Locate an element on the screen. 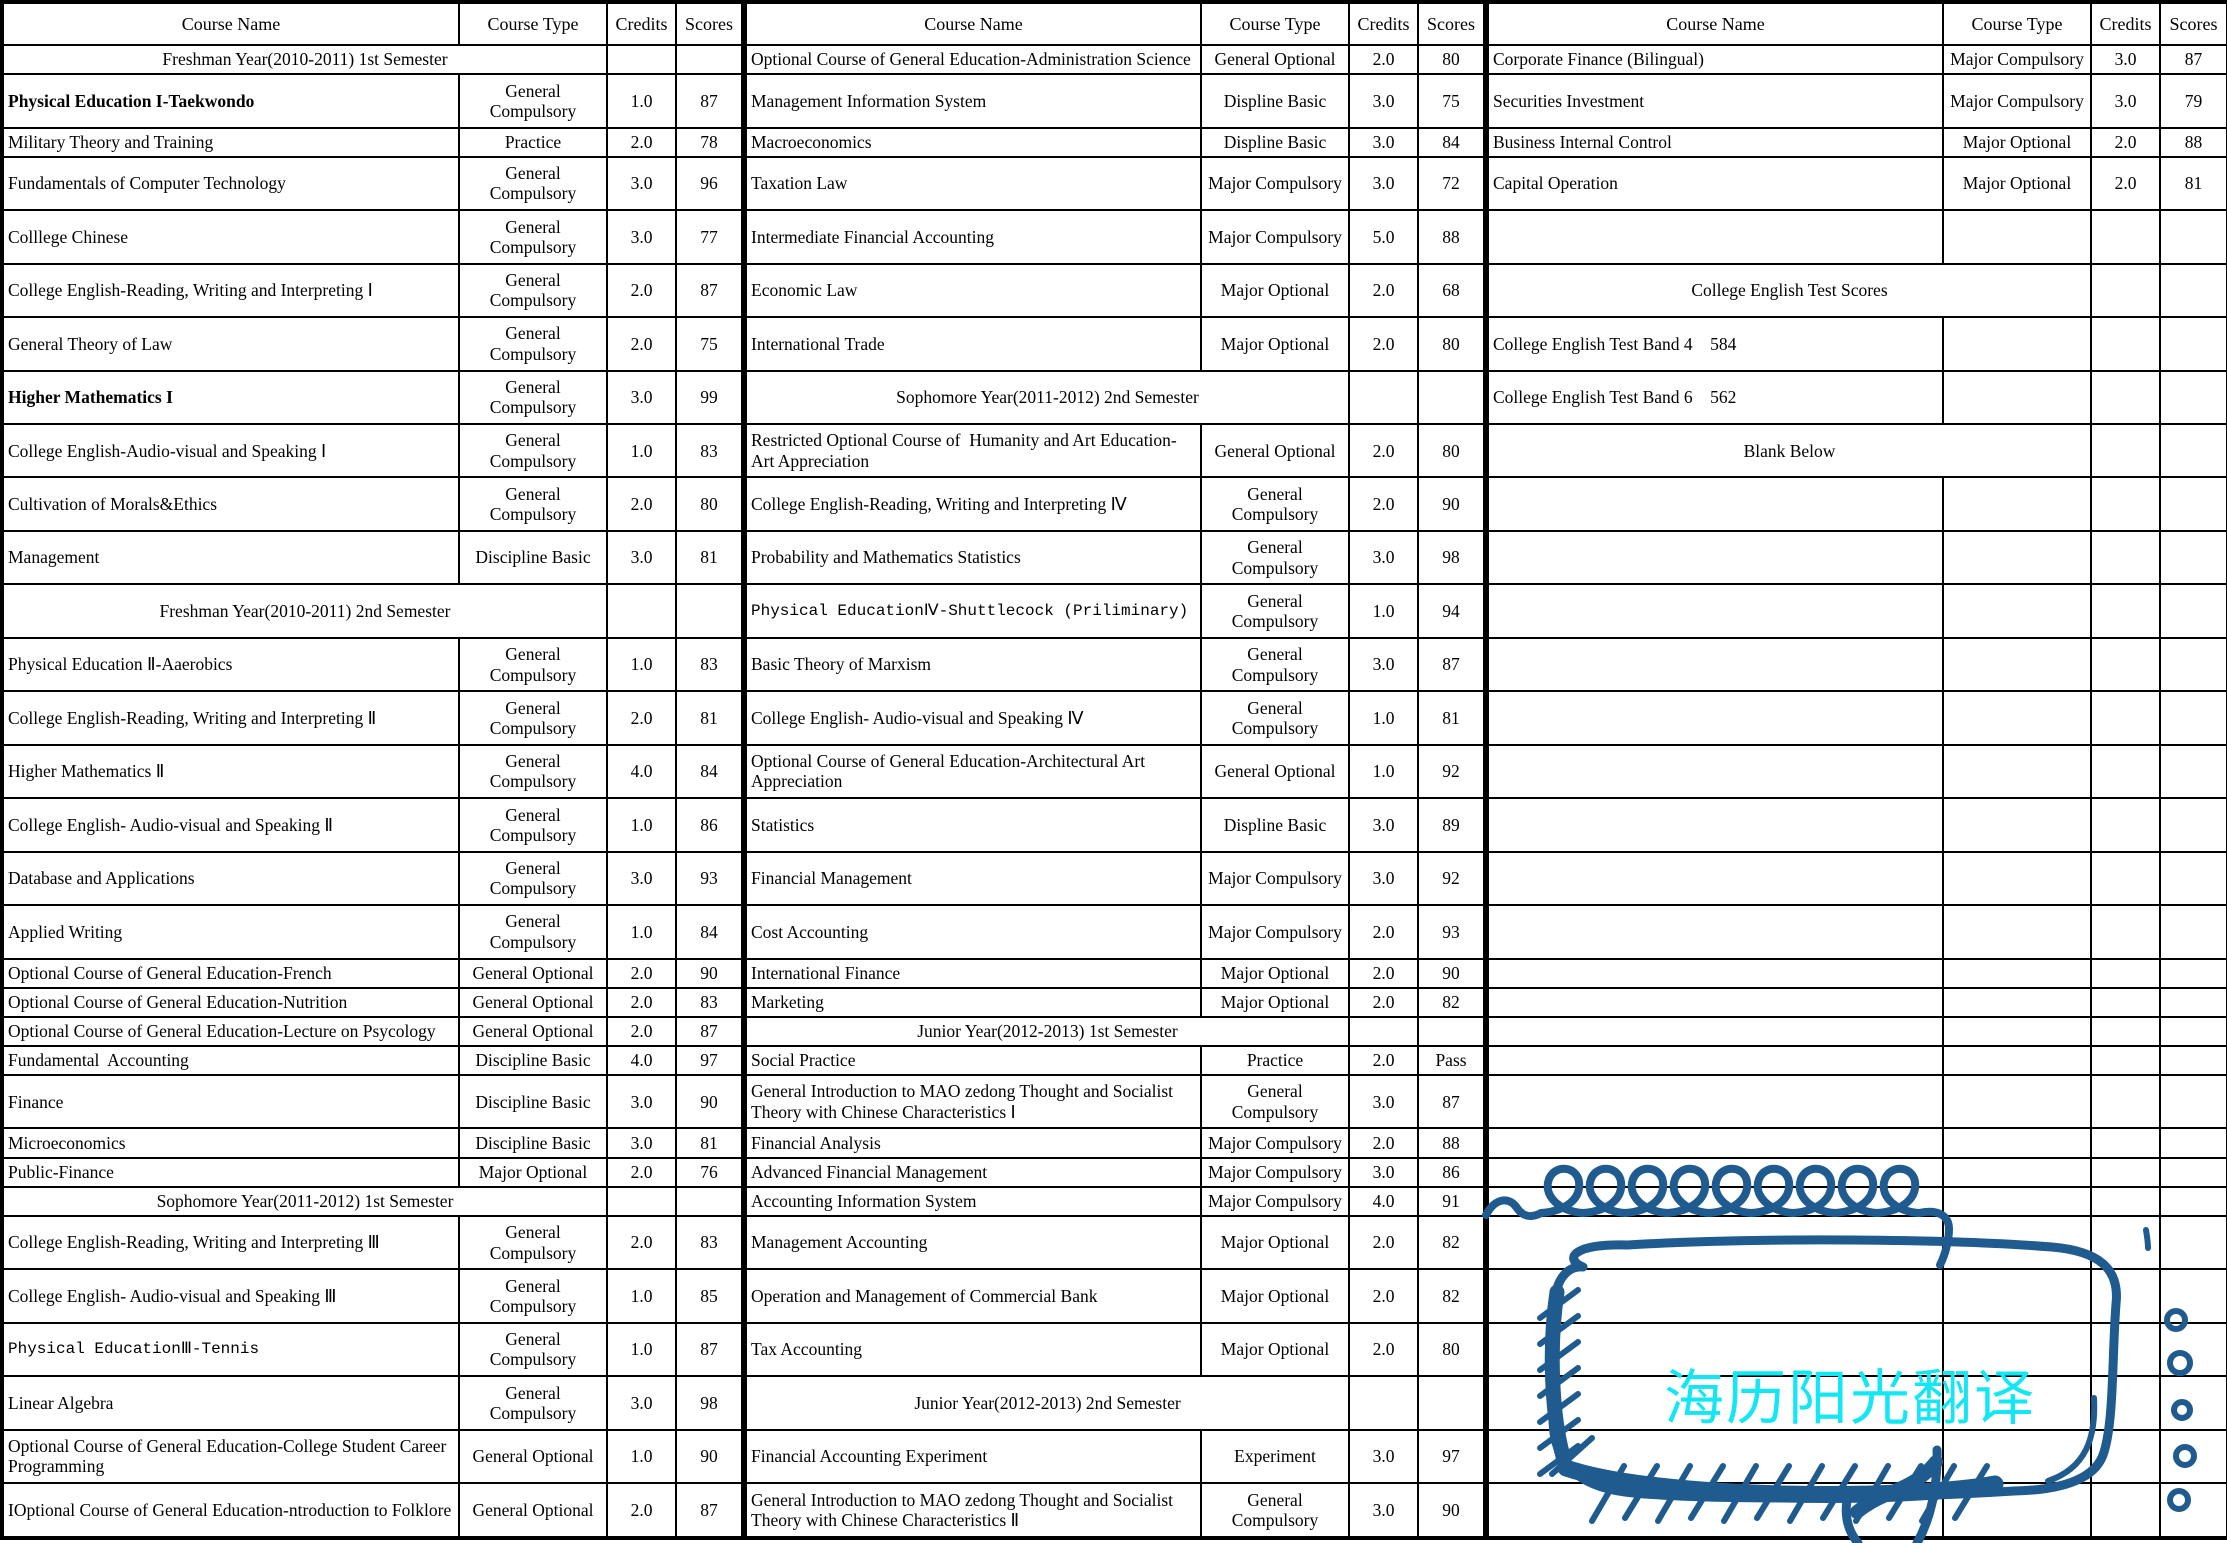 The image size is (2227, 1543). watermark-text: 海历阳光翻译 is located at coordinates (1850, 1399).